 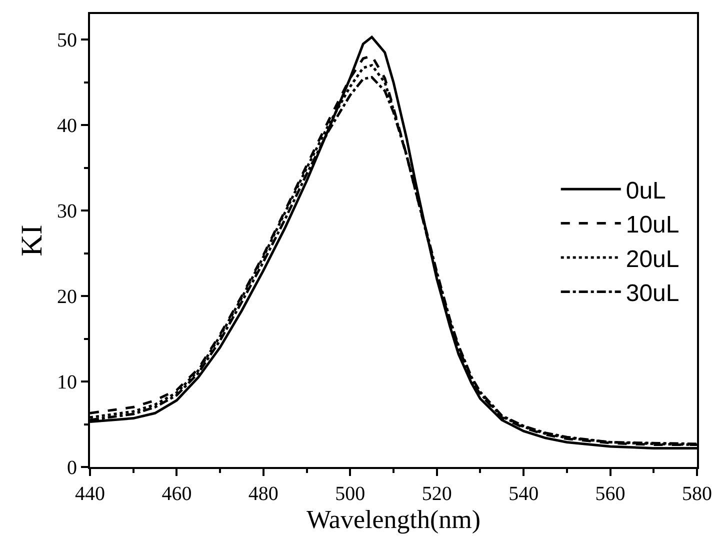 What do you see at coordinates (523, 494) in the screenshot?
I see `x-tick-label: 540` at bounding box center [523, 494].